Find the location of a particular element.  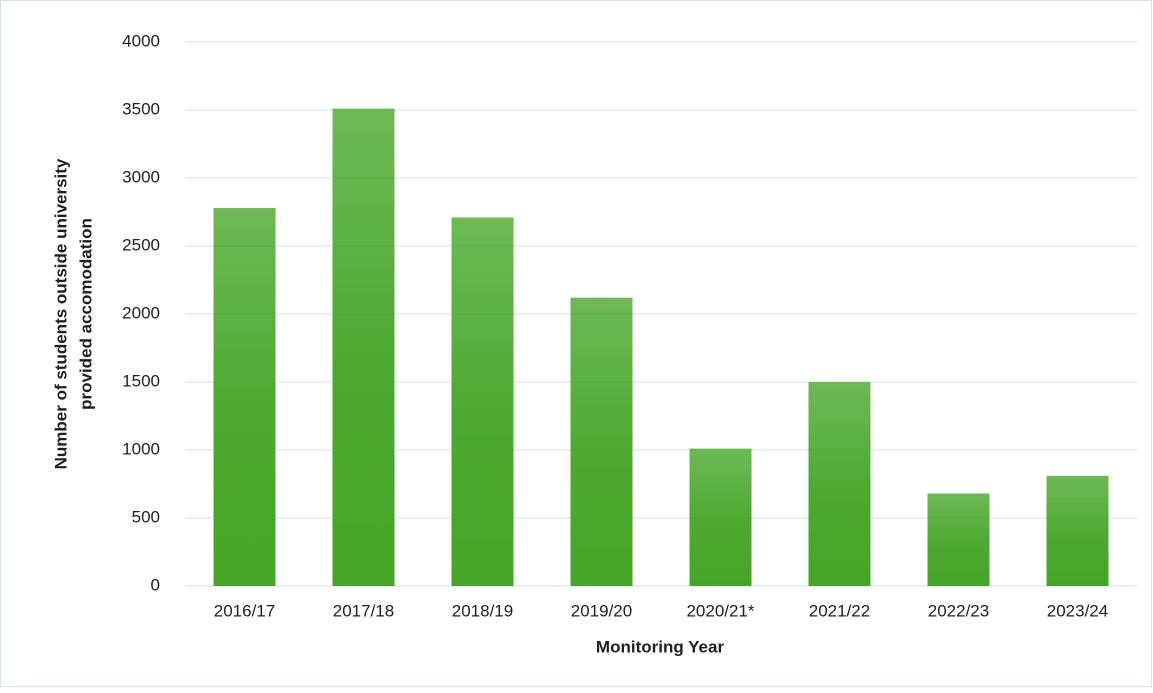

y-tick-label: 1000 is located at coordinates (141, 448).